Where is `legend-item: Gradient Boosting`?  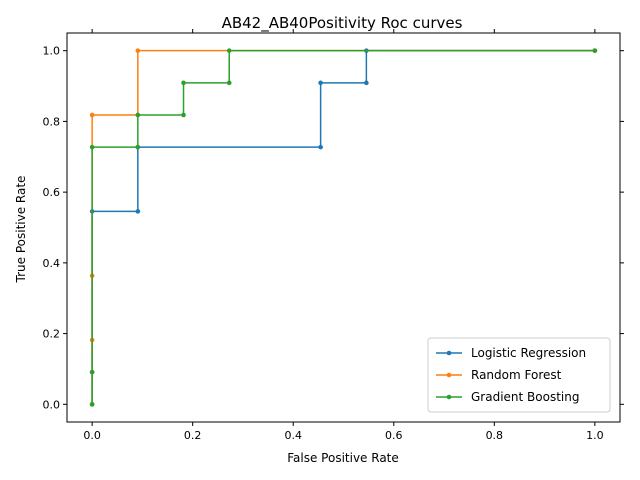 legend-item: Gradient Boosting is located at coordinates (507, 397).